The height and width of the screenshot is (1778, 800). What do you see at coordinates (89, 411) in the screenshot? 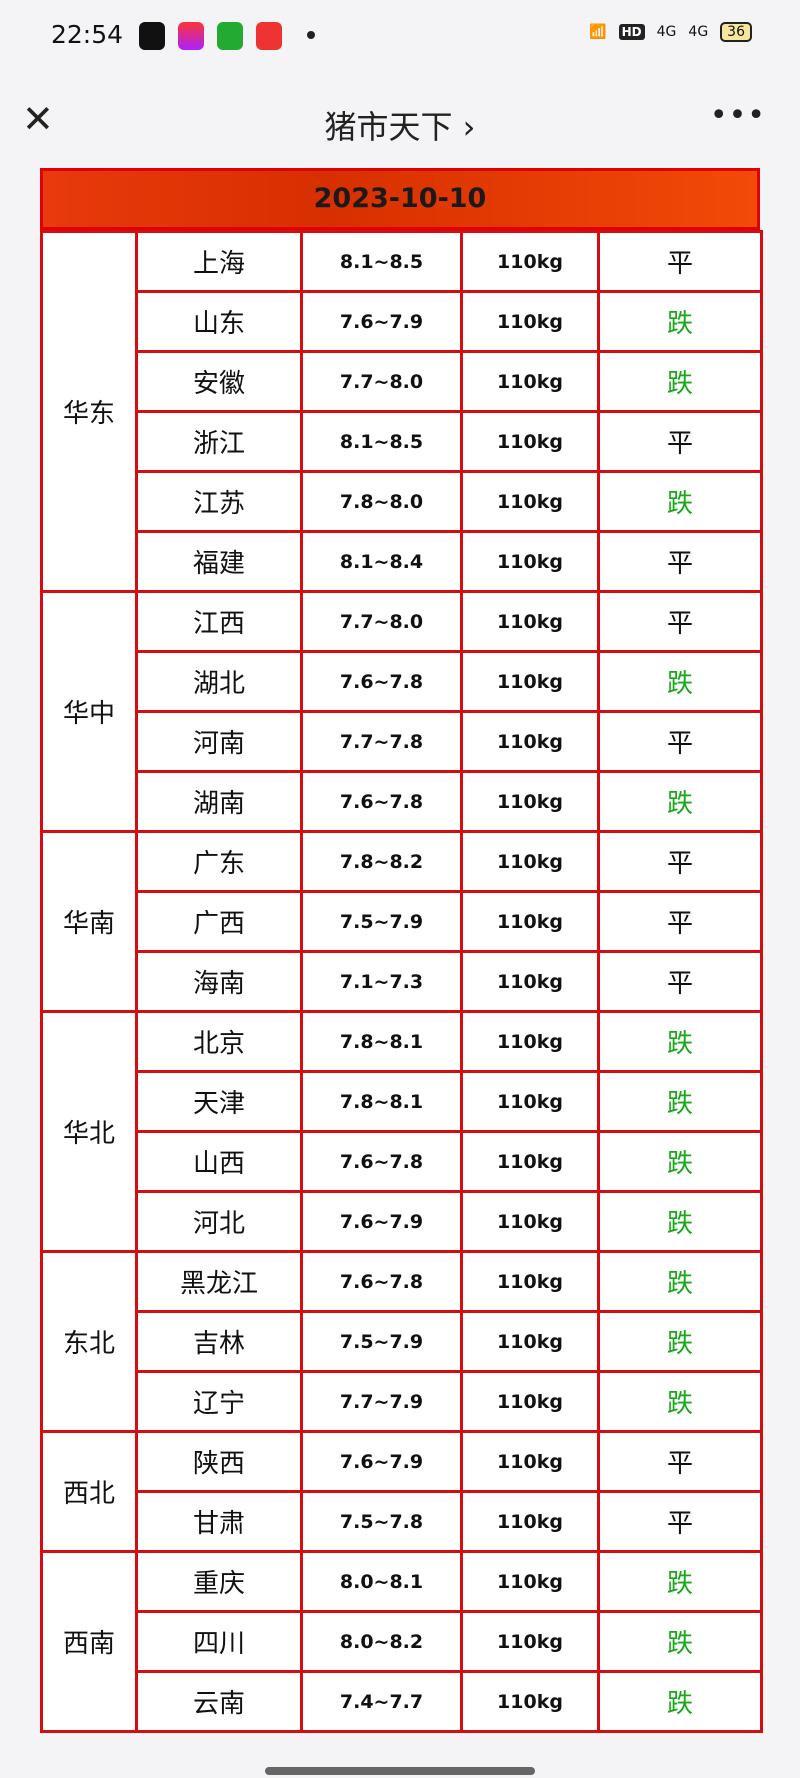
I see `region-cell: 华东` at bounding box center [89, 411].